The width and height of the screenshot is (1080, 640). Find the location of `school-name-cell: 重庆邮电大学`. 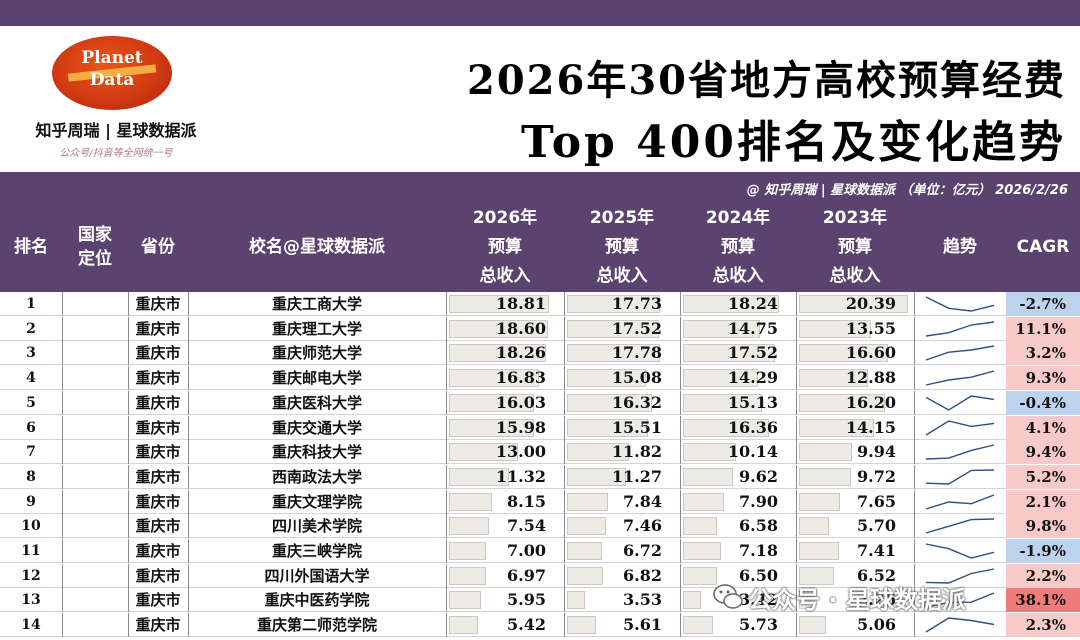

school-name-cell: 重庆邮电大学 is located at coordinates (316, 378).